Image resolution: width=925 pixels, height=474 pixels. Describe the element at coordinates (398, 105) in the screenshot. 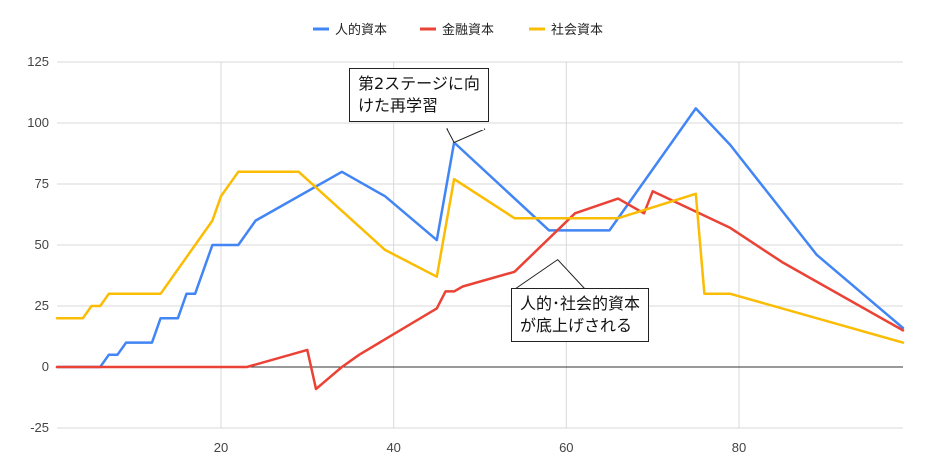

I see `annotation-restudy-line-2: けた再学習` at that location.